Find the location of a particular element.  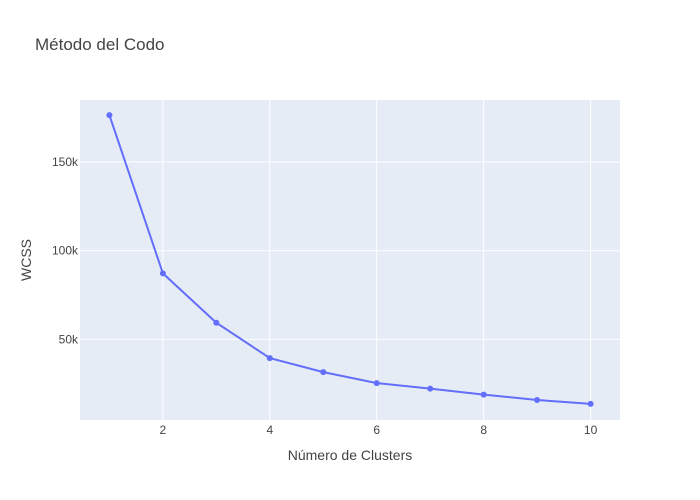

y-axis-title: WCSS is located at coordinates (26, 260).